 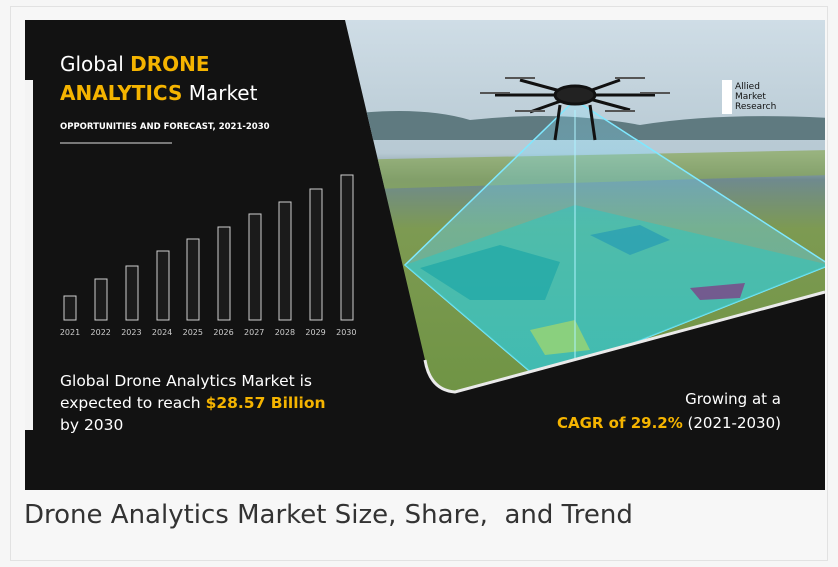 I want to click on title: Global DRONE, so click(x=135, y=64).